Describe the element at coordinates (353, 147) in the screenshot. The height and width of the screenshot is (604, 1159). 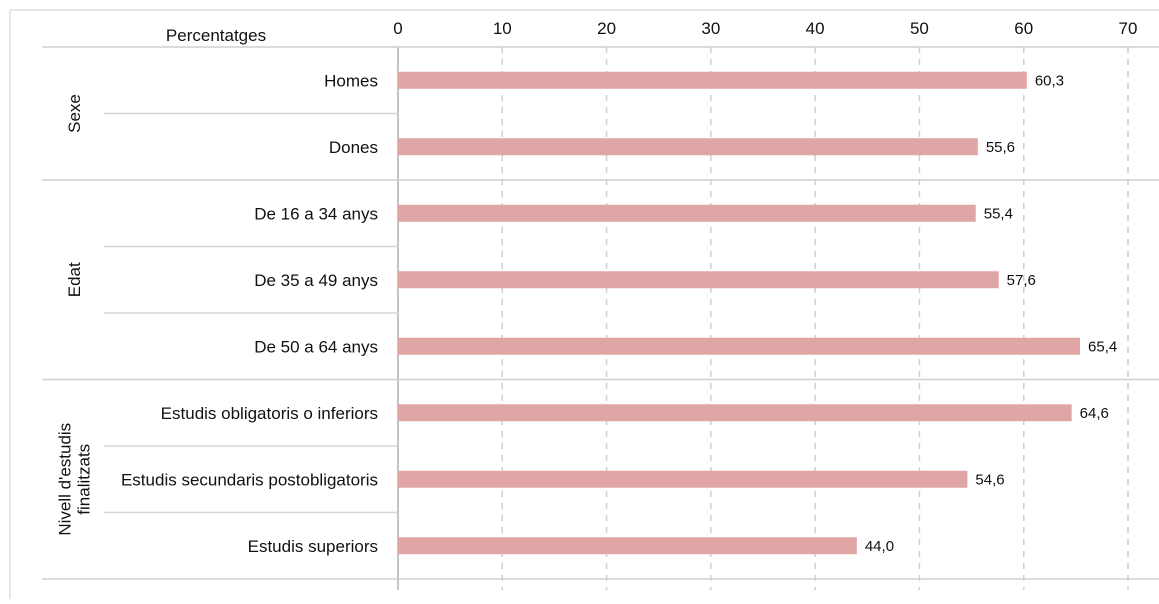
I see `category-label: Dones` at that location.